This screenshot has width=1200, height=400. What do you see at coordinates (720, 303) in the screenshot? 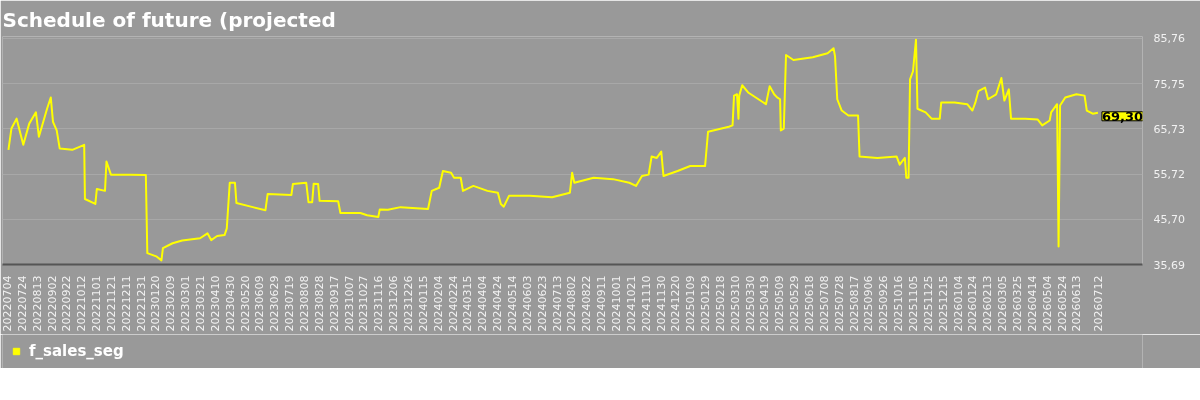
I see `x-tick-label: 20250218` at bounding box center [720, 303].